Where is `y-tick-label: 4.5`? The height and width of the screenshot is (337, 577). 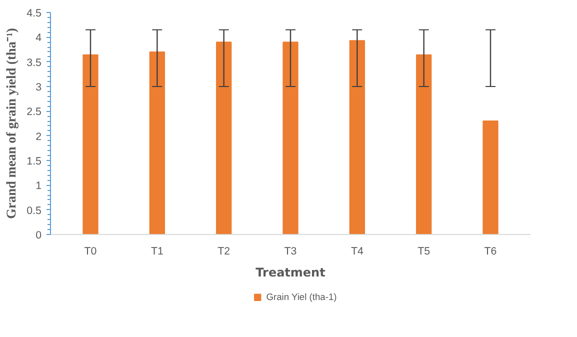 y-tick-label: 4.5 is located at coordinates (34, 14).